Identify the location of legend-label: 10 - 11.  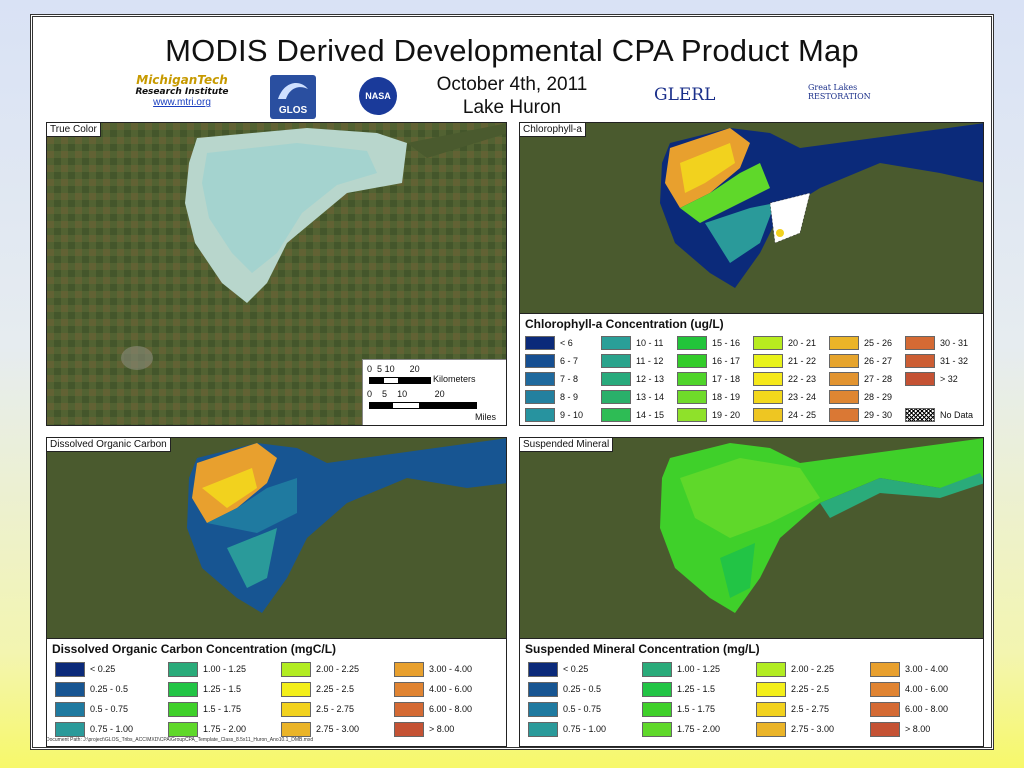
(650, 343).